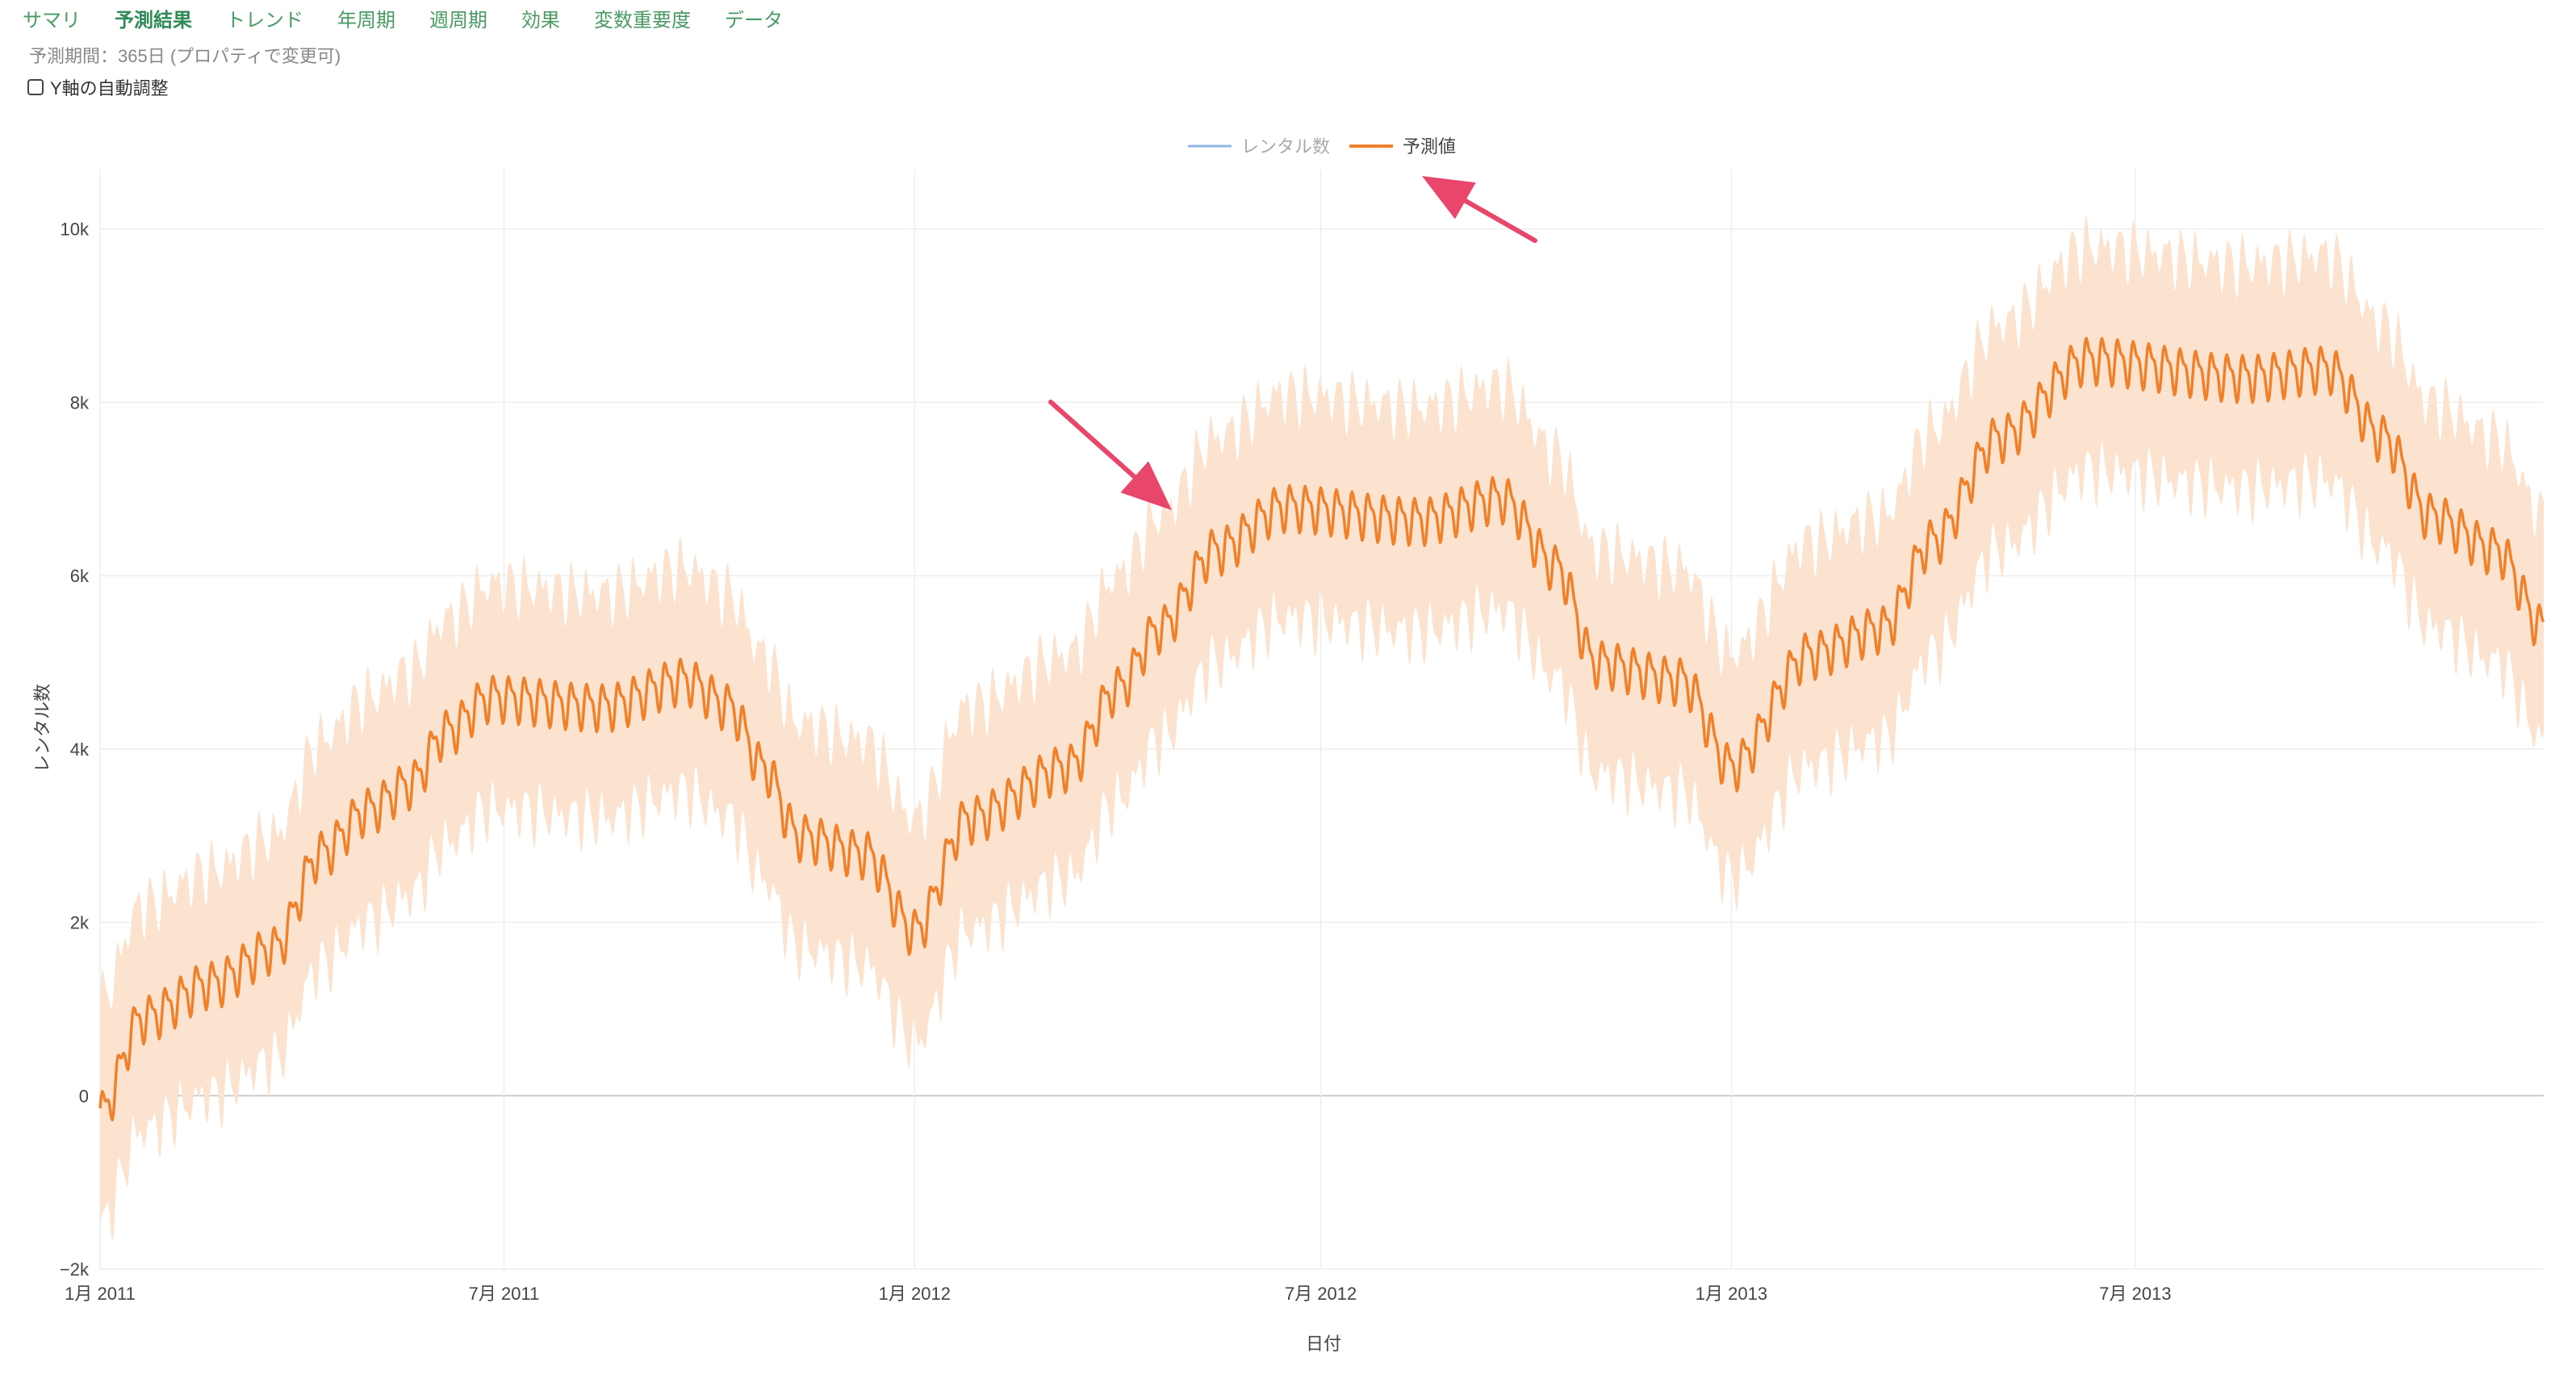  Describe the element at coordinates (754, 20) in the screenshot. I see `tab-data: データ` at that location.